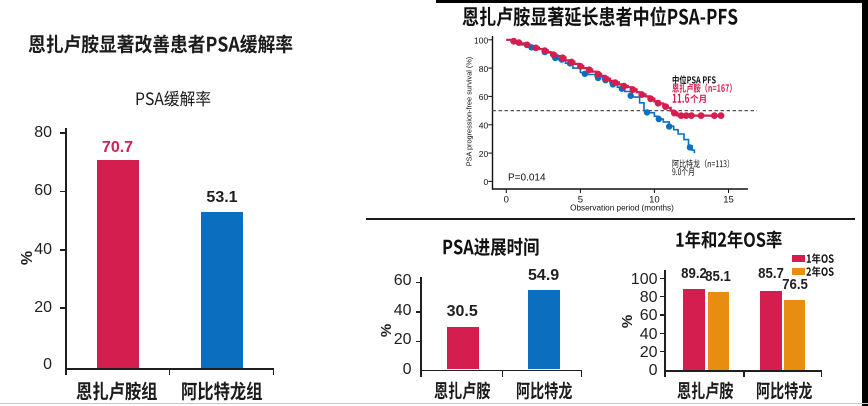 Image resolution: width=868 pixels, height=406 pixels. Describe the element at coordinates (481, 41) in the screenshot. I see `svg-text: 100` at that location.